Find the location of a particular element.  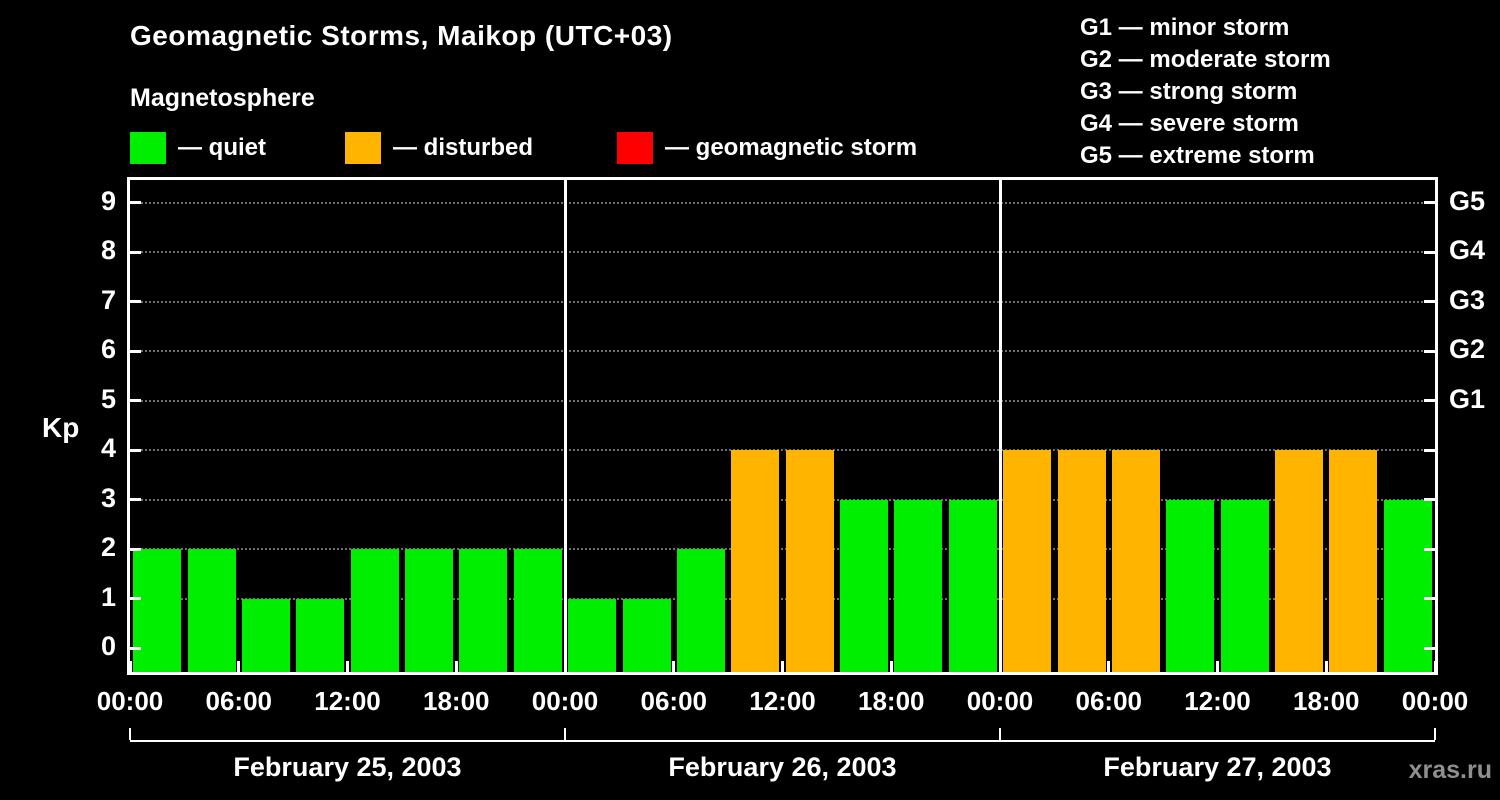

storm-scale-line-g5: G5 — extreme storm is located at coordinates (1197, 155).